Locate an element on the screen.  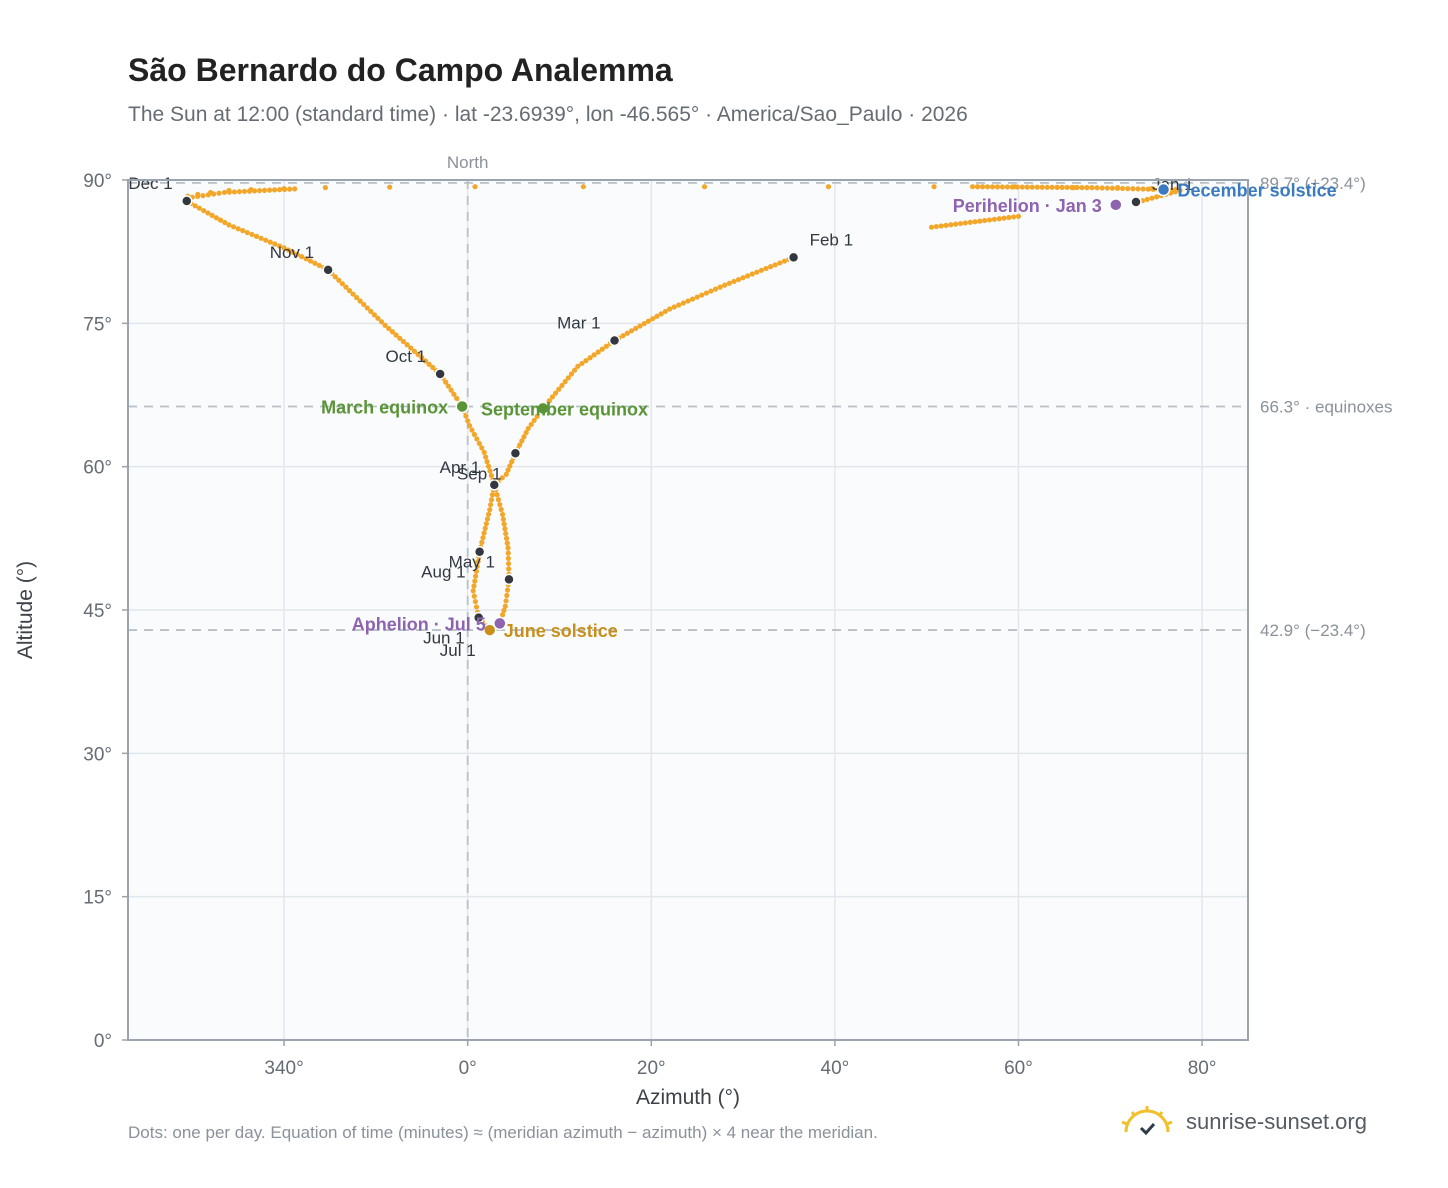
brand-name: sunrise-sunset.org is located at coordinates (1276, 1121).